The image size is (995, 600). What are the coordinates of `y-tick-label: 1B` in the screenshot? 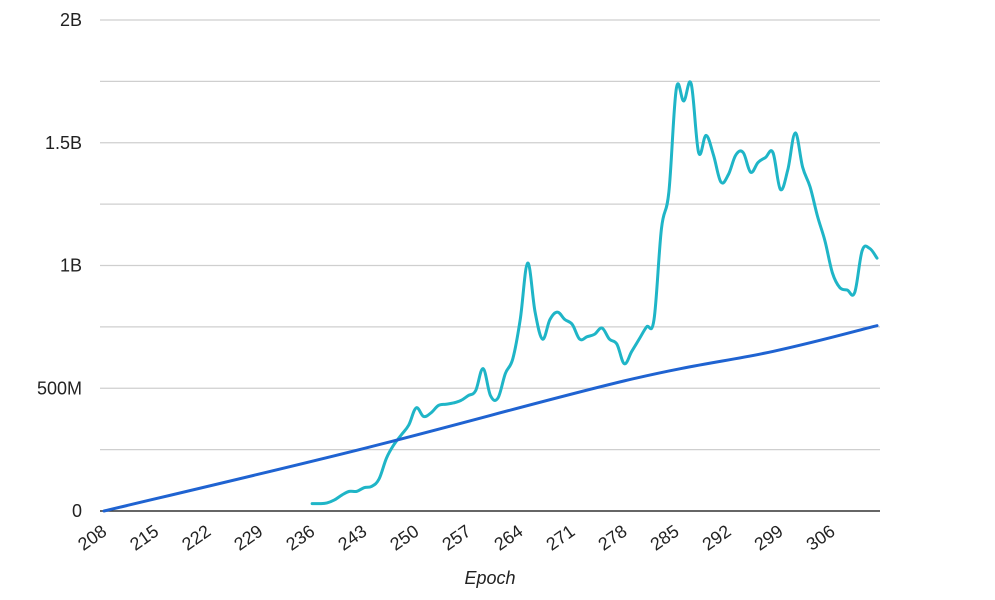 It's located at (71, 266).